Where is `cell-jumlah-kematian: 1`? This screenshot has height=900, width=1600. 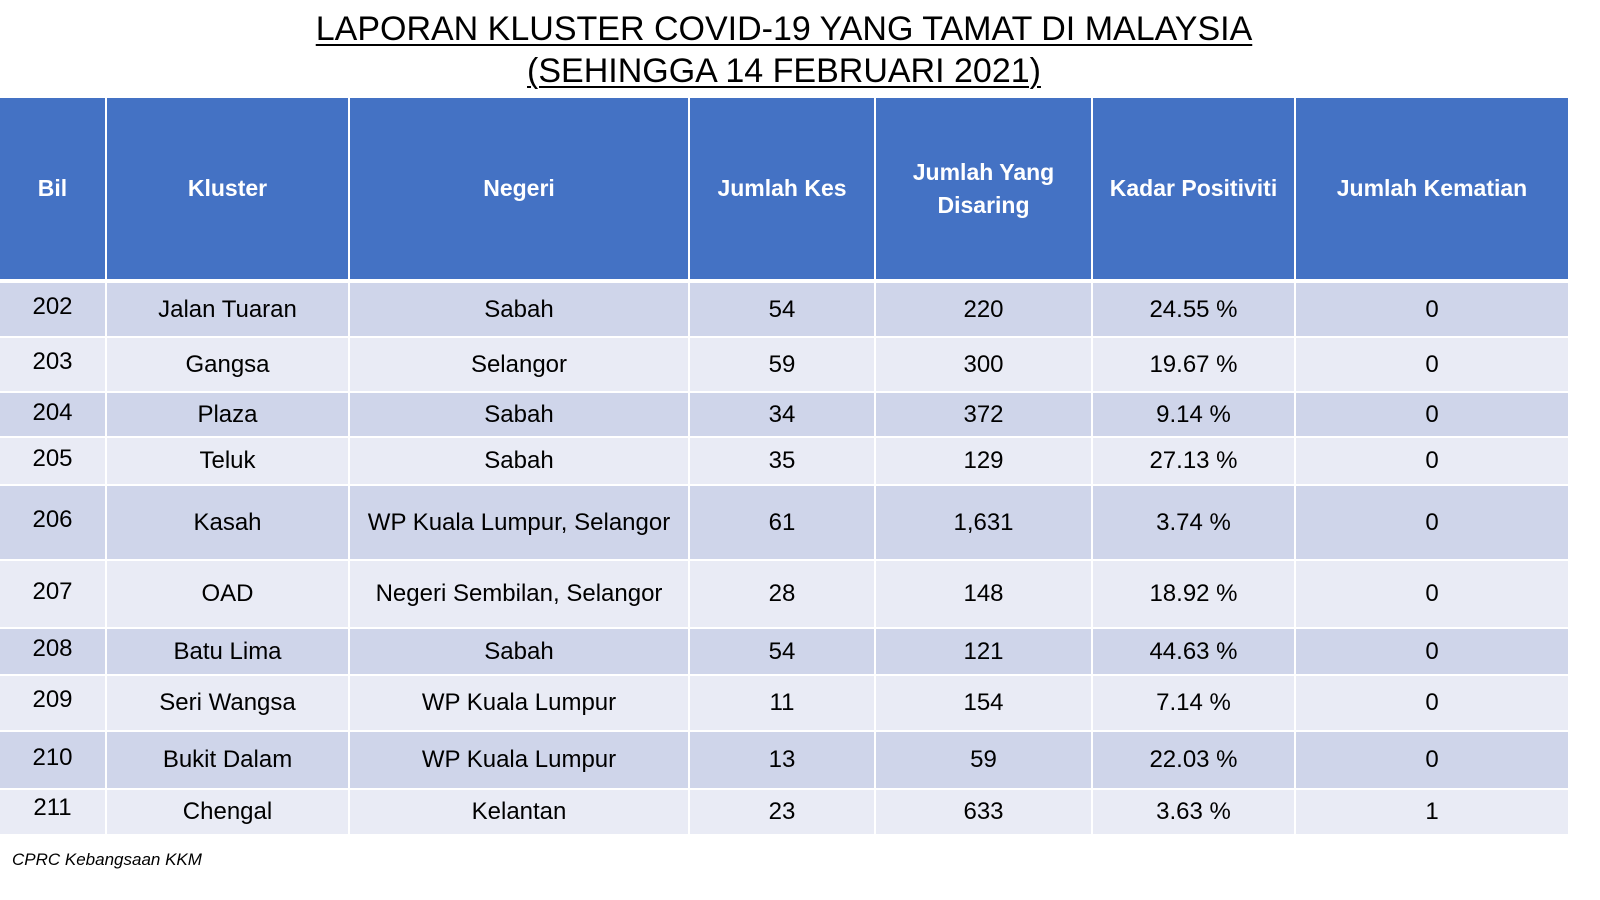 cell-jumlah-kematian: 1 is located at coordinates (1431, 812).